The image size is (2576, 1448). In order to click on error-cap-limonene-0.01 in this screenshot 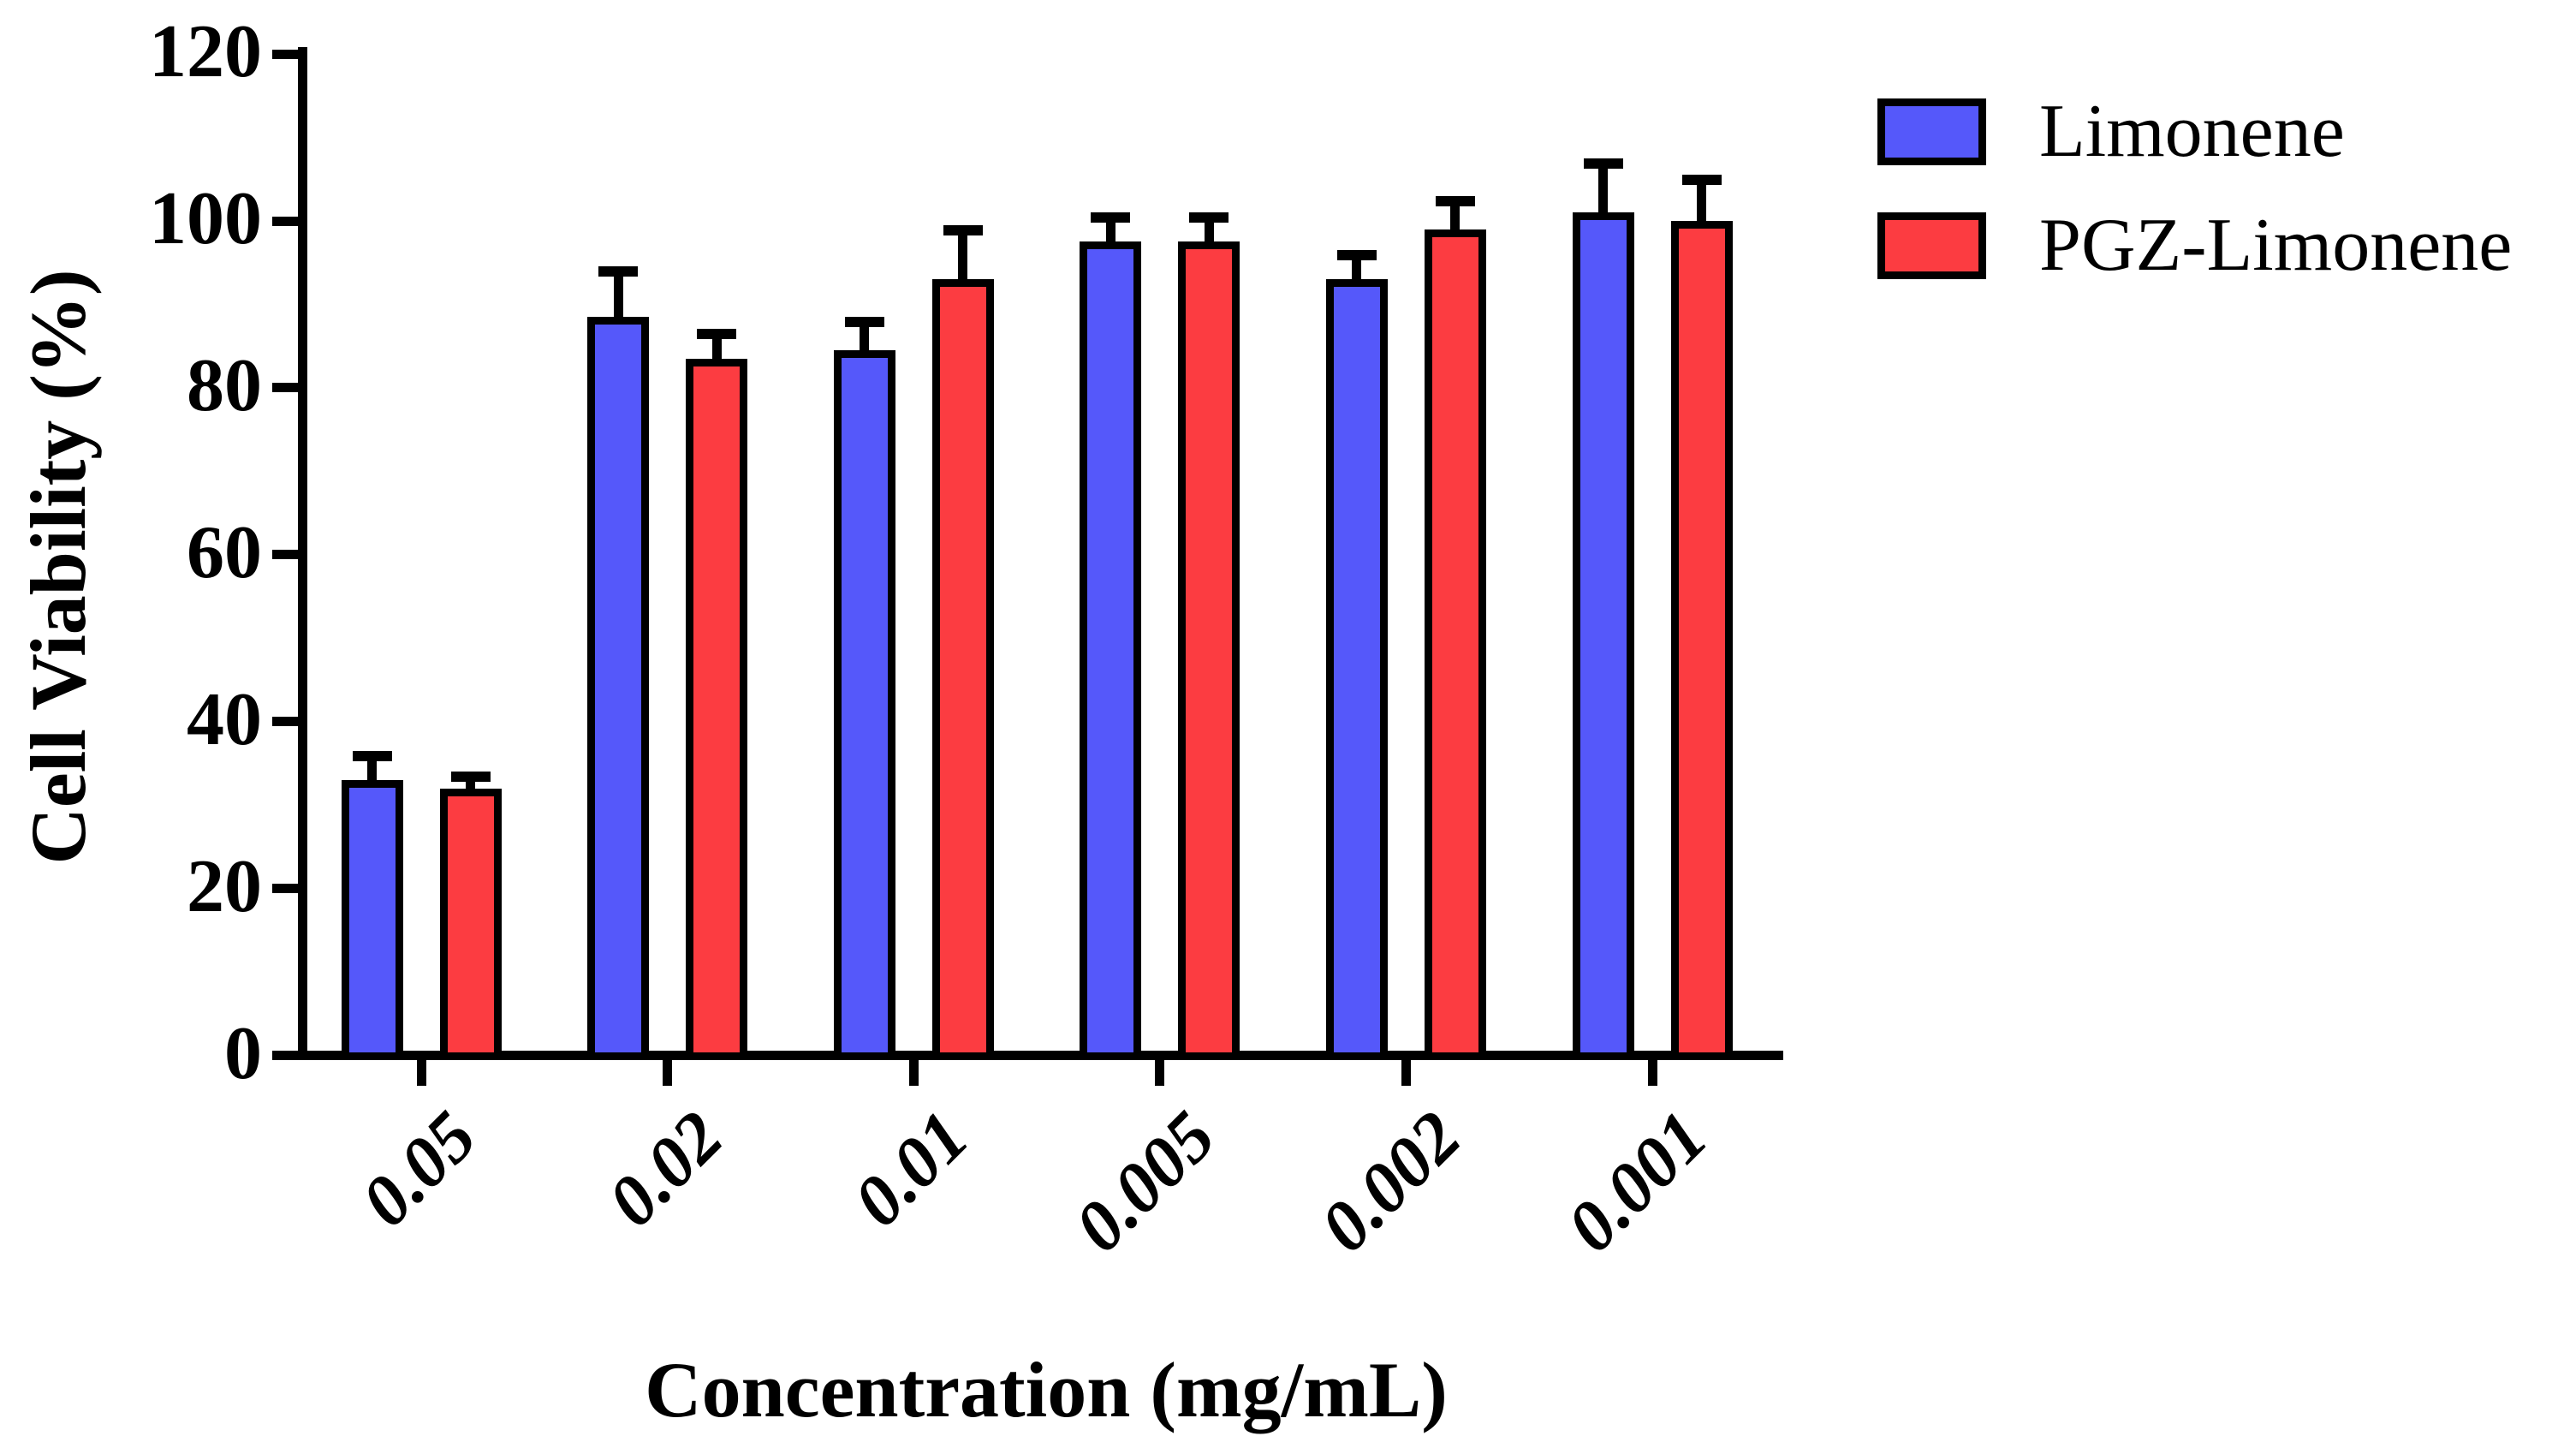, I will do `click(864, 321)`.